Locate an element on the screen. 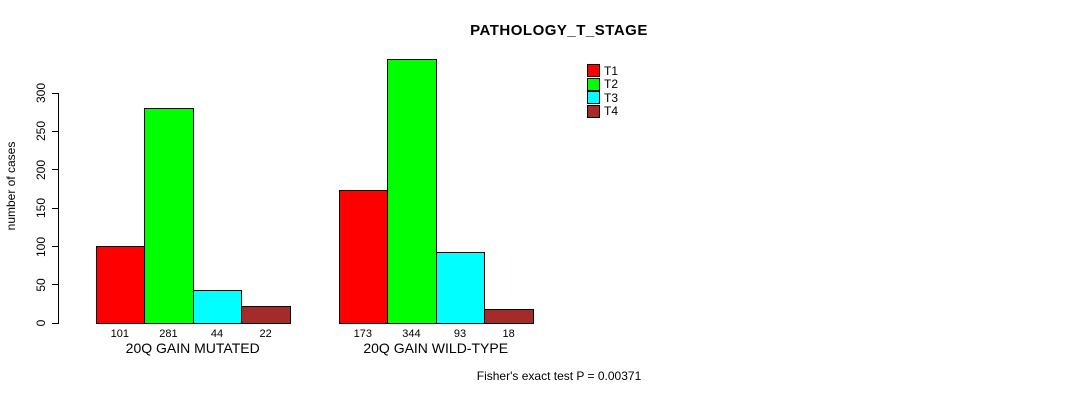  chart-title: PATHOLOGY_T_STAGE is located at coordinates (559, 30).